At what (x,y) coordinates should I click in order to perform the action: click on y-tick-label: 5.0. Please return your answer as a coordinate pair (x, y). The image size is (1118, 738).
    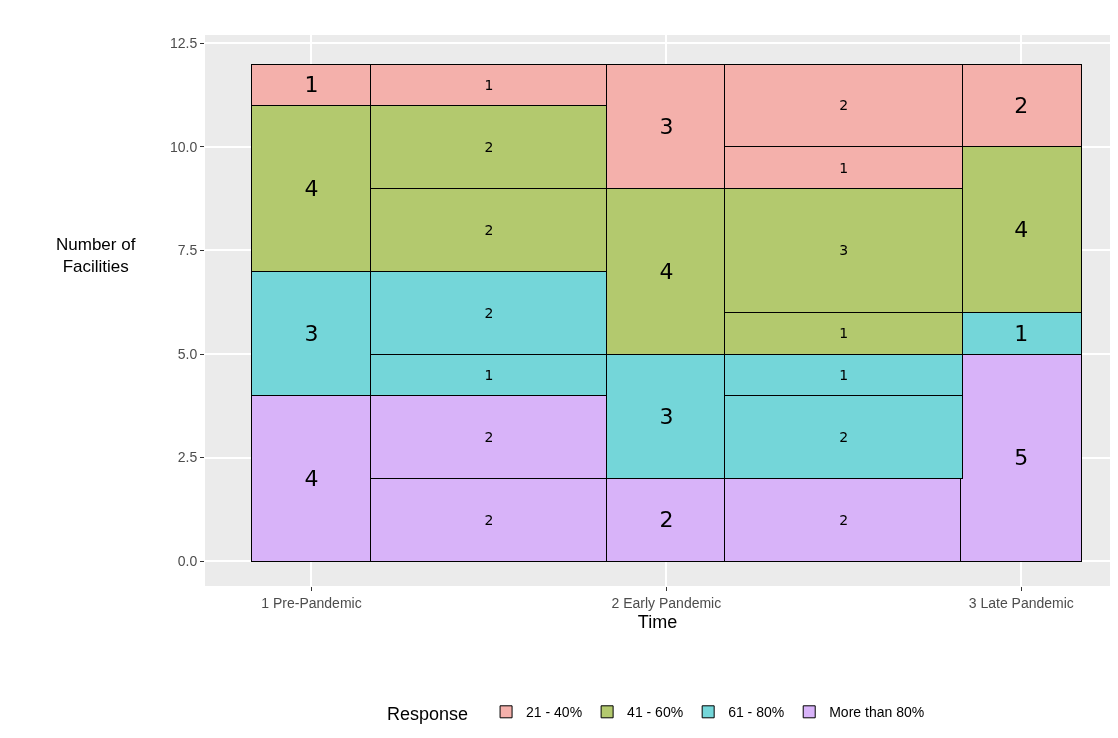
    Looking at the image, I should click on (187, 353).